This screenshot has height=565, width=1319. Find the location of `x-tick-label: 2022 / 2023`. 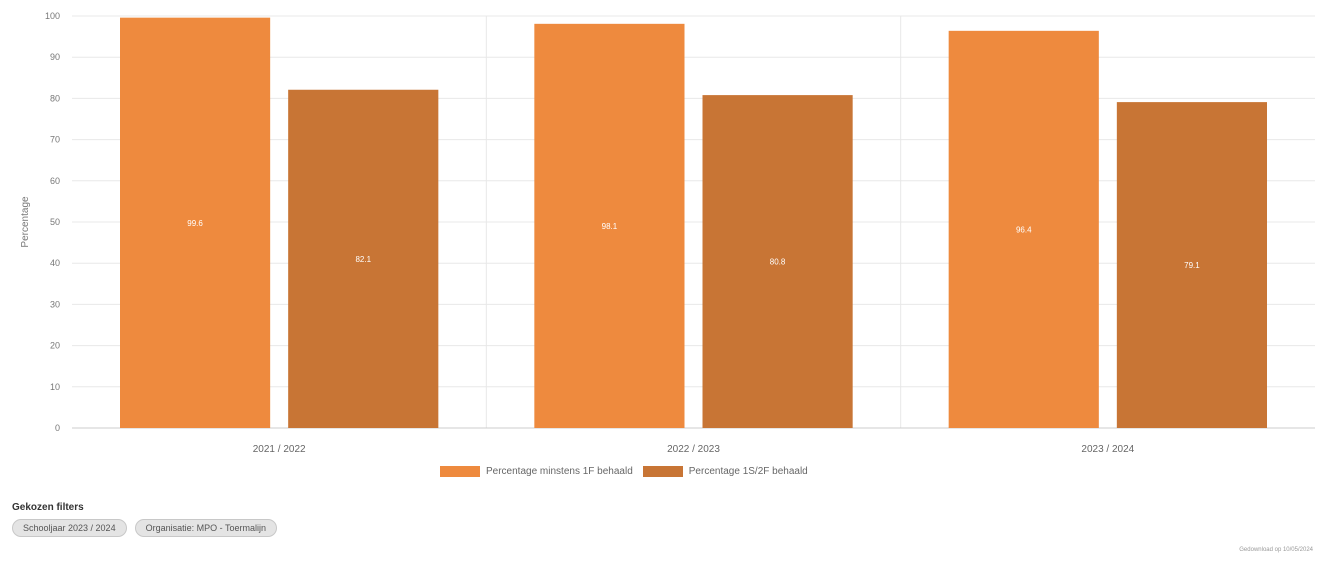

x-tick-label: 2022 / 2023 is located at coordinates (693, 449).